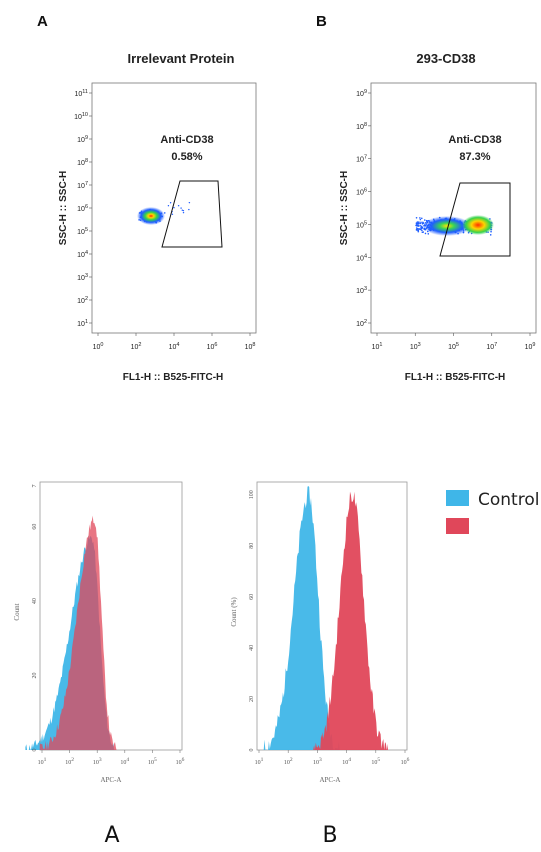 This screenshot has width=541, height=852. What do you see at coordinates (405, 761) in the screenshot?
I see `x-tick-label: 10⁶` at bounding box center [405, 761].